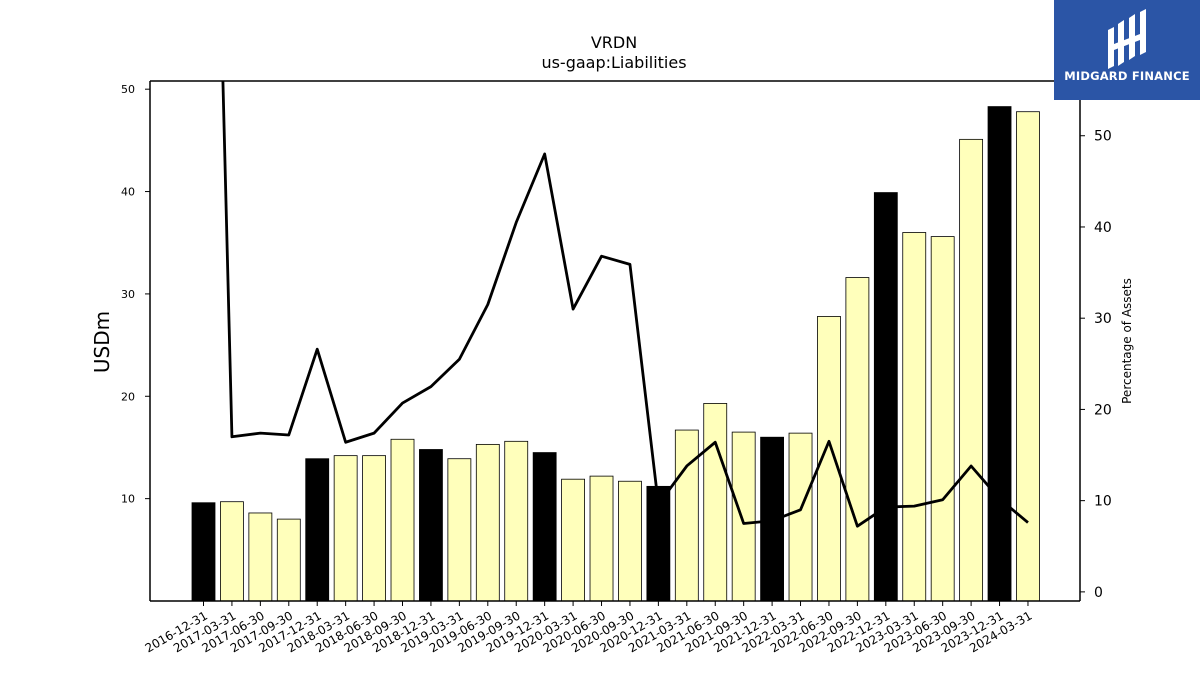  What do you see at coordinates (128, 499) in the screenshot?
I see `y-tick-label: 10` at bounding box center [128, 499].